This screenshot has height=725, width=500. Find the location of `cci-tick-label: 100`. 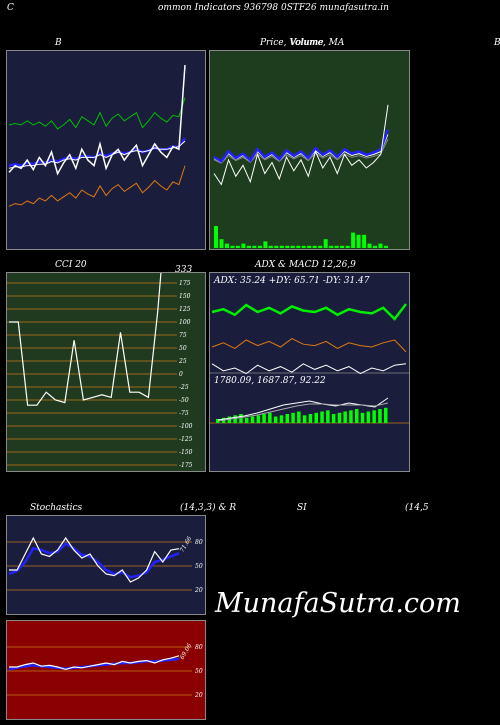

cci-tick-label: 100 is located at coordinates (185, 322).